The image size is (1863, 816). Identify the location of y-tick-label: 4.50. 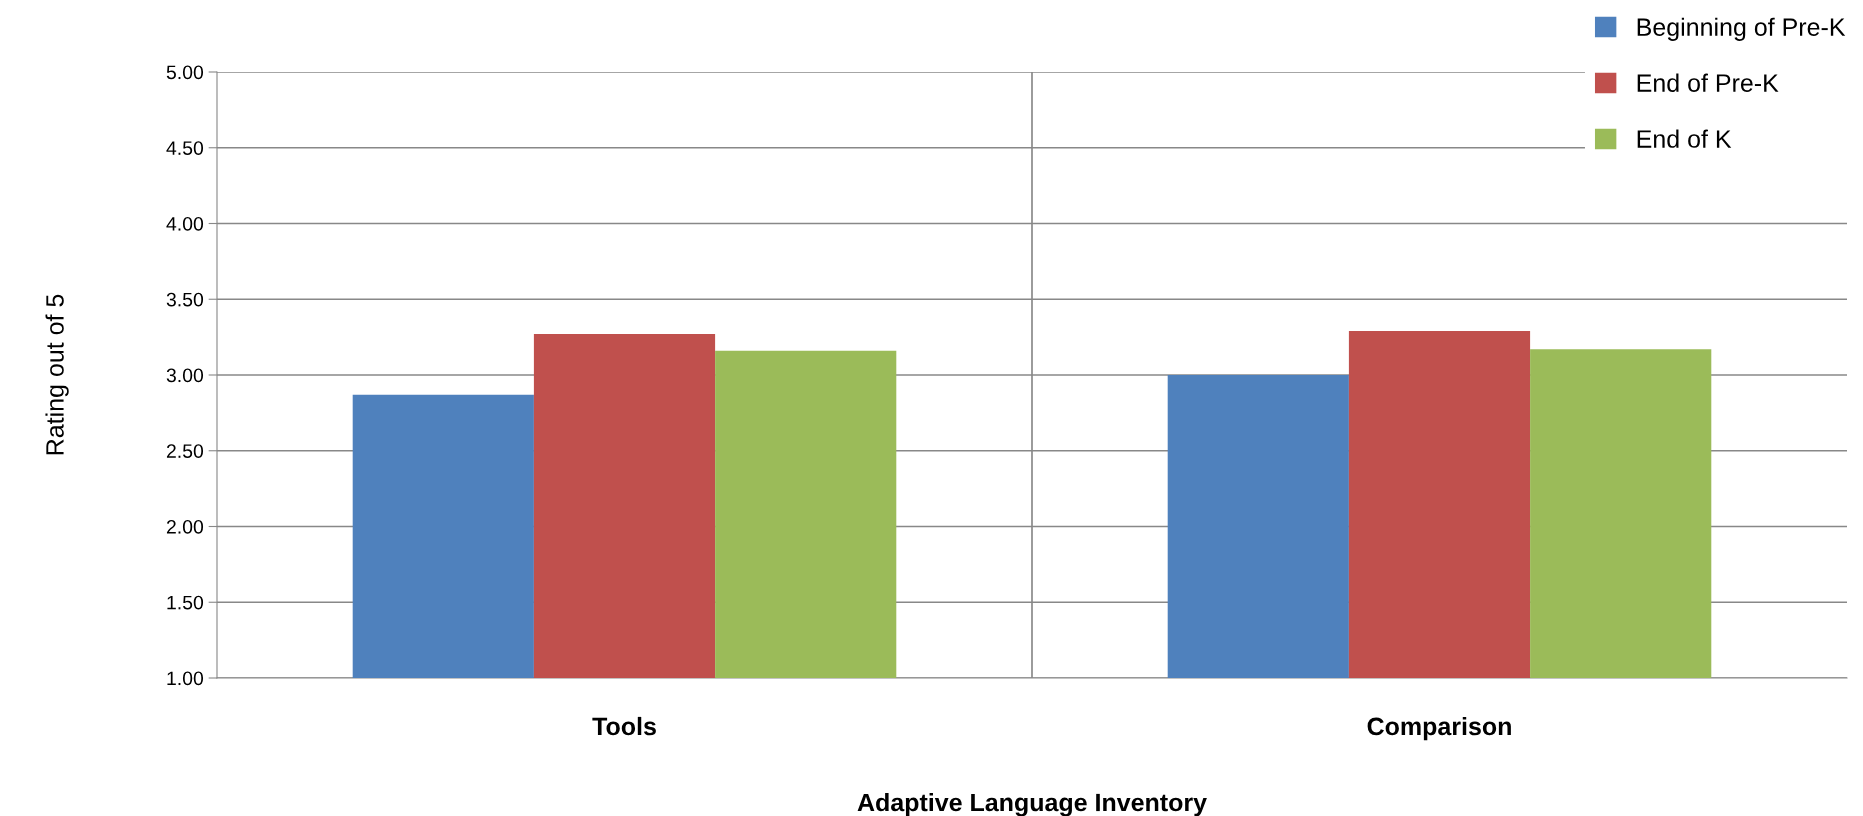
(185, 148).